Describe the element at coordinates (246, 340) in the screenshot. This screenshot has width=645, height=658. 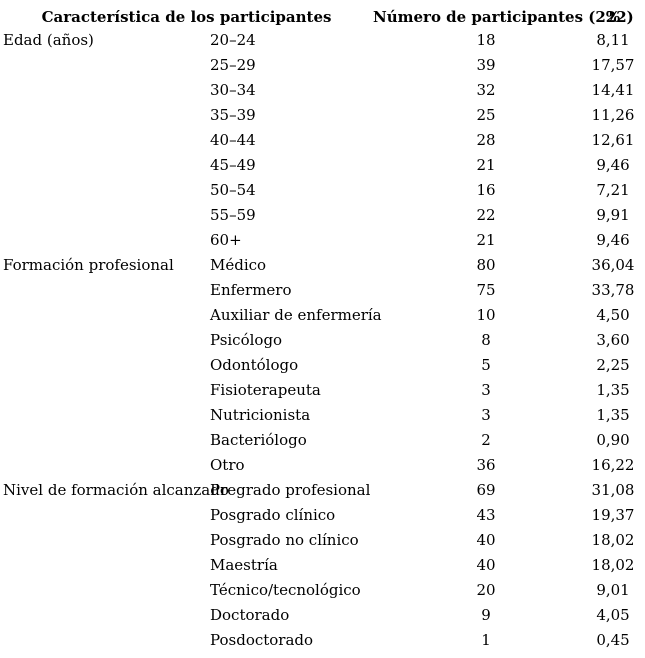
I see `item-cell: Psicólogo` at that location.